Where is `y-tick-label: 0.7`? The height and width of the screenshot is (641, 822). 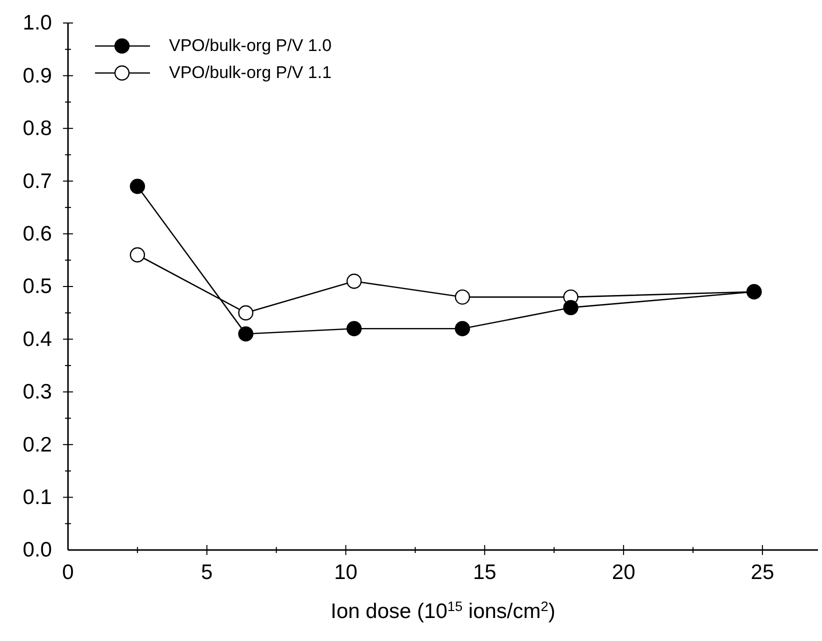 y-tick-label: 0.7 is located at coordinates (37, 181).